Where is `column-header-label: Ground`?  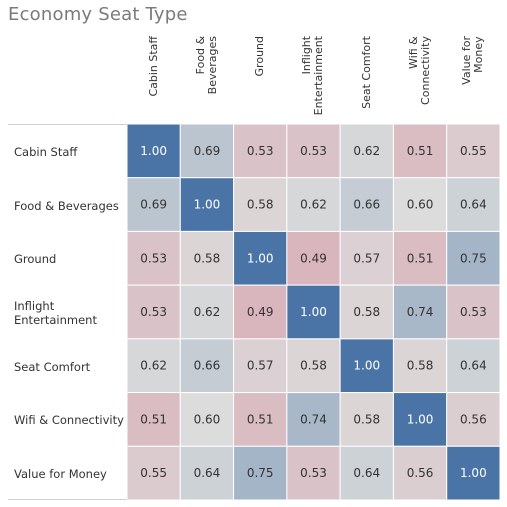 column-header-label: Ground is located at coordinates (260, 56).